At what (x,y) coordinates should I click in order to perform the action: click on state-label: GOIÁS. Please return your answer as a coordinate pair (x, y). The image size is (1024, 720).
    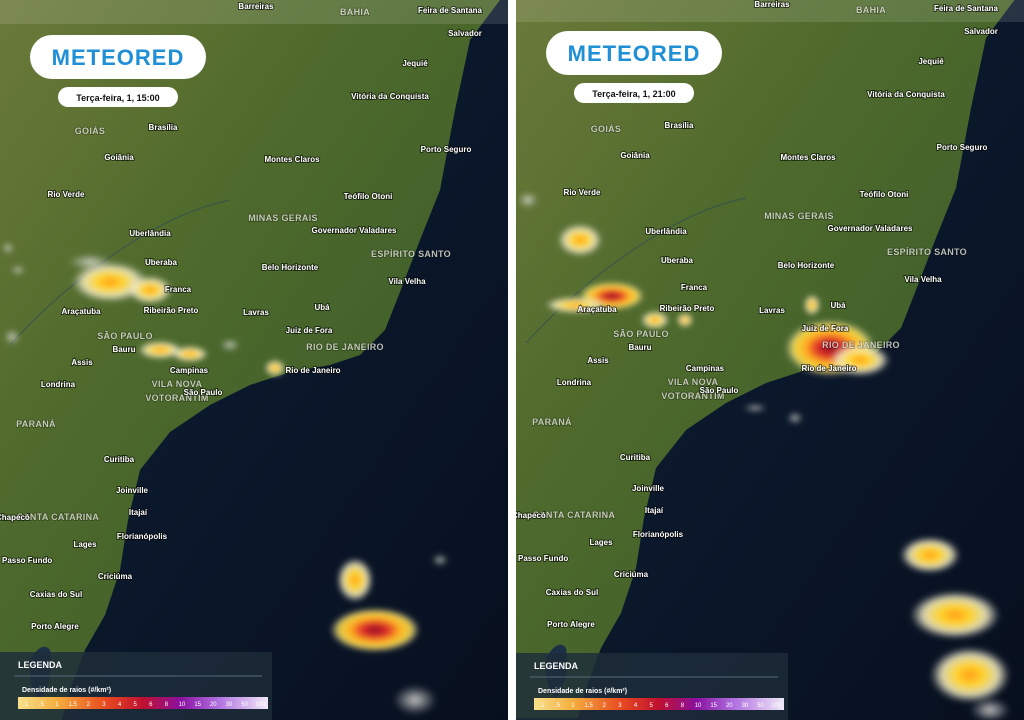
    Looking at the image, I should click on (90, 131).